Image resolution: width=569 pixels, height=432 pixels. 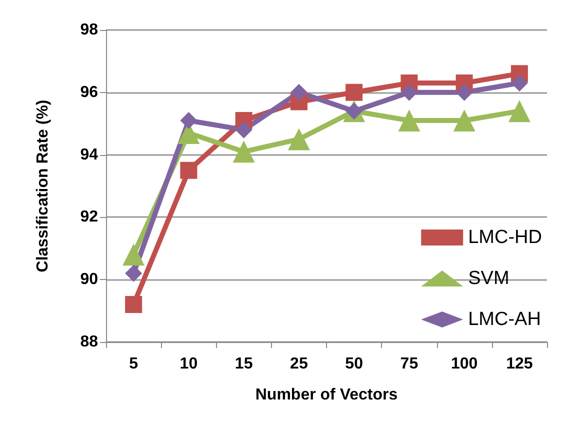 I want to click on y-tick-label: 88, so click(x=89, y=342).